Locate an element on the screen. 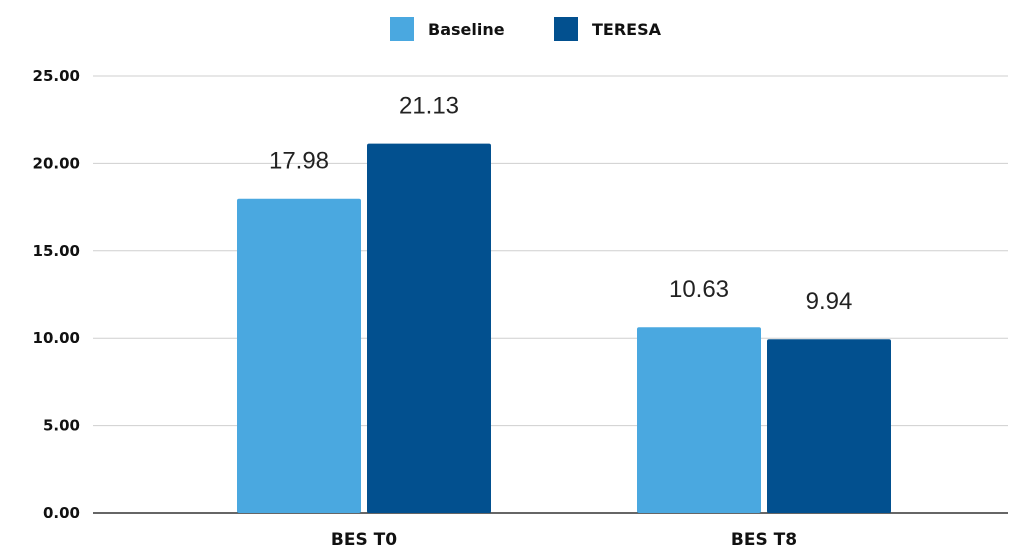 This screenshot has height=551, width=1010. y-tick-label: 20.00 is located at coordinates (56, 163).